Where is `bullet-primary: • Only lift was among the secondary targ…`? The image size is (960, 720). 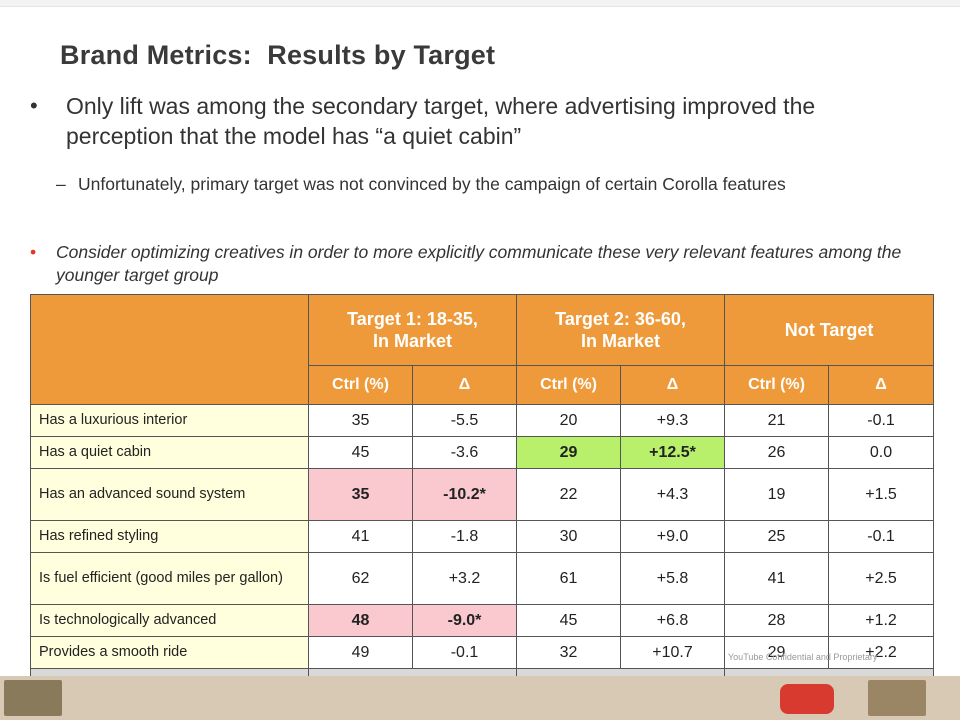 bullet-primary: • Only lift was among the secondary targ… is located at coordinates (470, 121).